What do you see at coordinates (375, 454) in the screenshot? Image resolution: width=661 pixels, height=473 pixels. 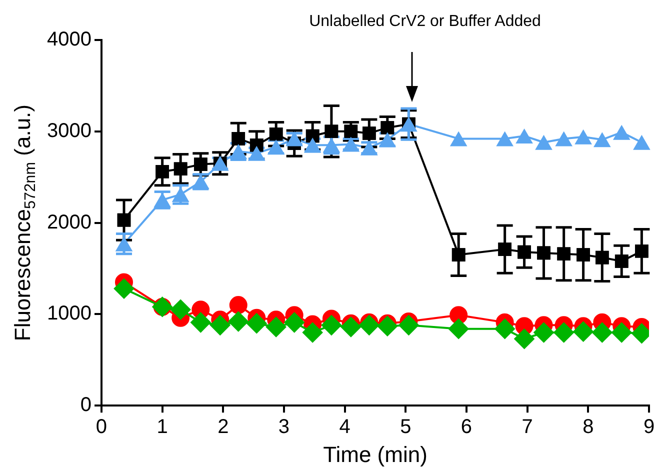 I see `x-axis-title: Time (min)` at bounding box center [375, 454].